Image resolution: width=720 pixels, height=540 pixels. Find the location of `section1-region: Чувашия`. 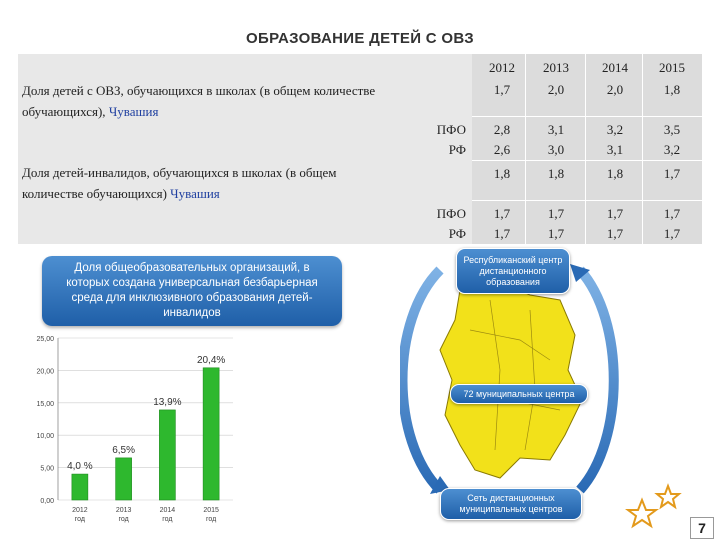

section1-region: Чувашия is located at coordinates (133, 111).